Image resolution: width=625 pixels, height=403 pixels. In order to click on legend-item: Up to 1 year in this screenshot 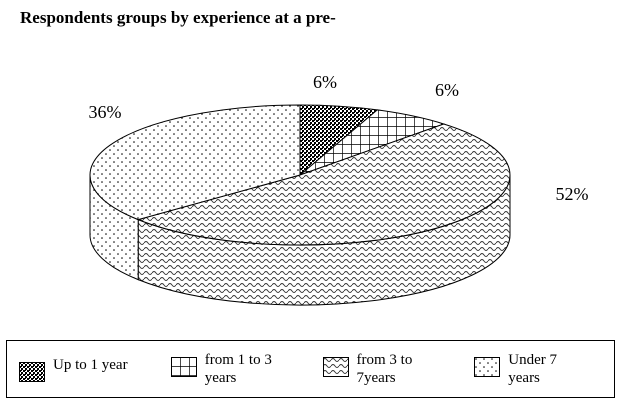, I will do `click(83, 369)`.